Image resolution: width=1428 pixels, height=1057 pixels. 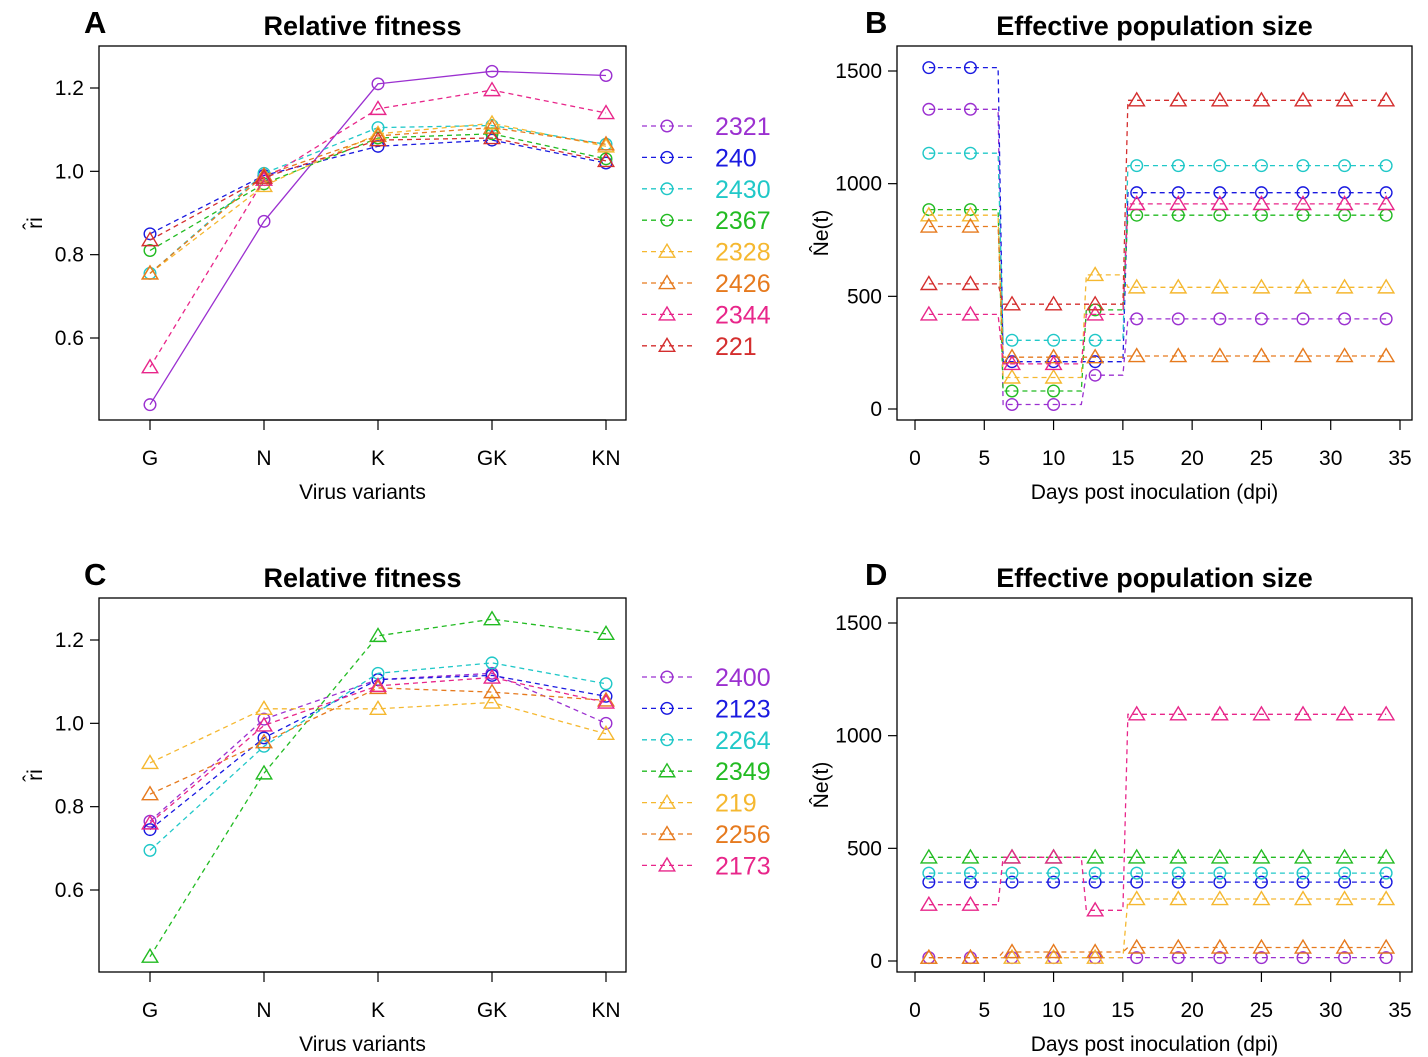 I want to click on x-tick-label: 20, so click(x=1191, y=1010).